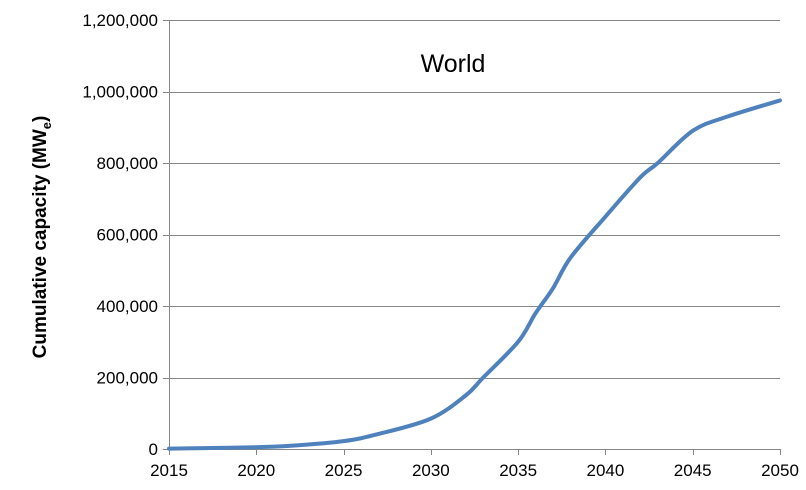 This screenshot has height=490, width=806. What do you see at coordinates (127, 378) in the screenshot?
I see `y-tick-label-1: 200,000` at bounding box center [127, 378].